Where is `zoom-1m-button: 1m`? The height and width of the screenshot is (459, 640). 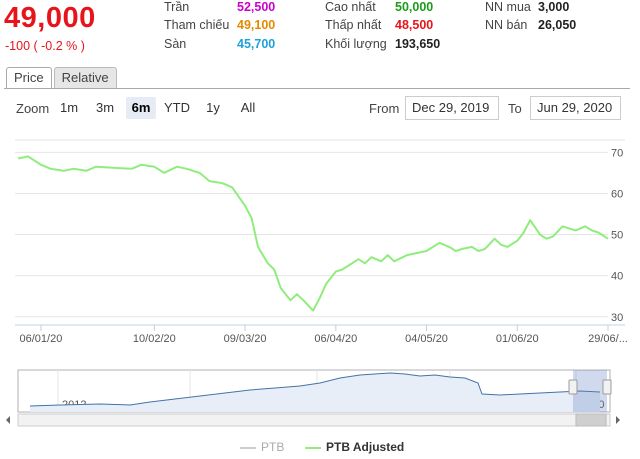
zoom-1m-button: 1m is located at coordinates (69, 107).